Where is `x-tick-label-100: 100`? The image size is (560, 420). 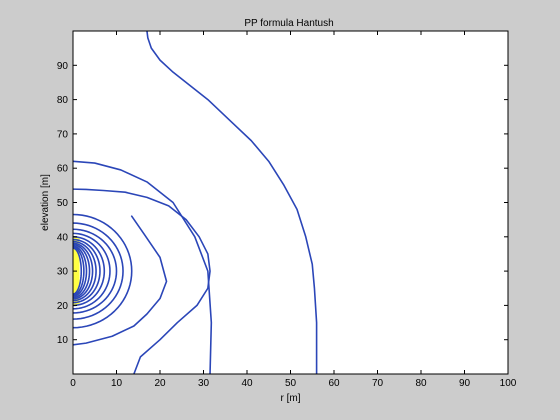
x-tick-label-100: 100 is located at coordinates (508, 383).